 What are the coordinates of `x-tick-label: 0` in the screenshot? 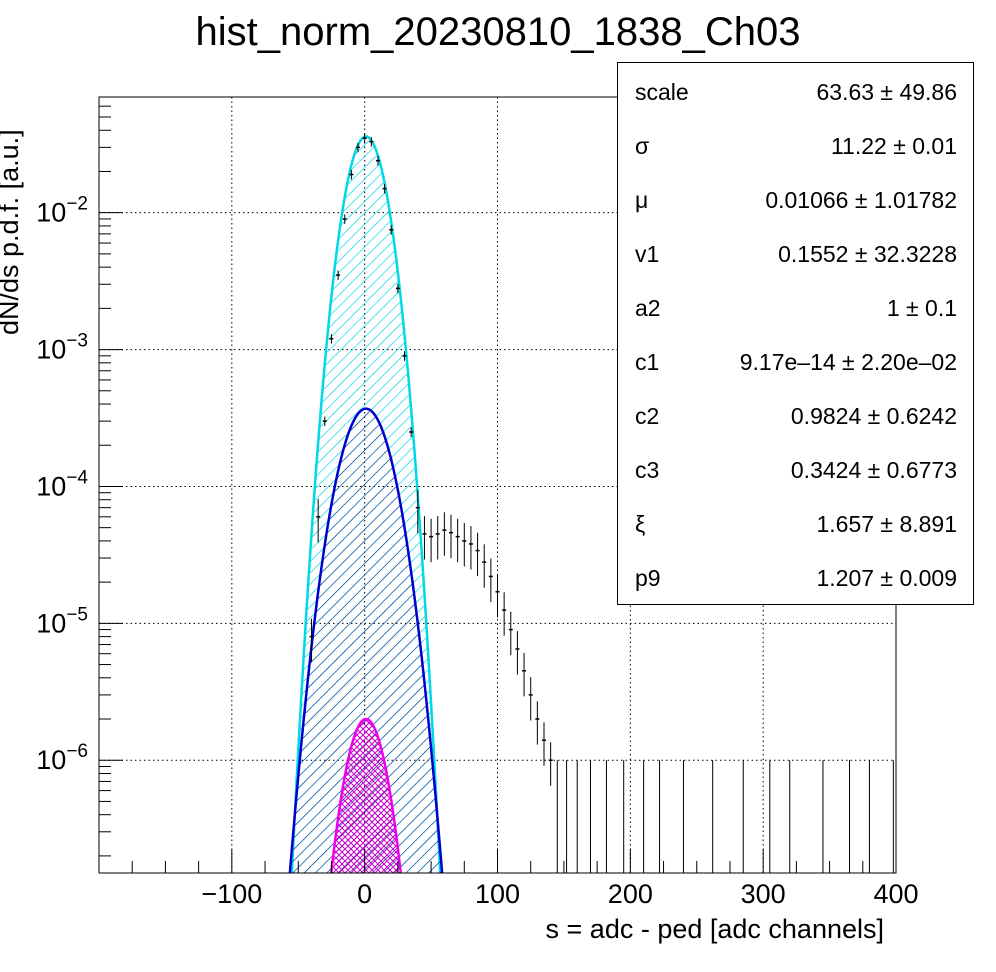 It's located at (364, 894).